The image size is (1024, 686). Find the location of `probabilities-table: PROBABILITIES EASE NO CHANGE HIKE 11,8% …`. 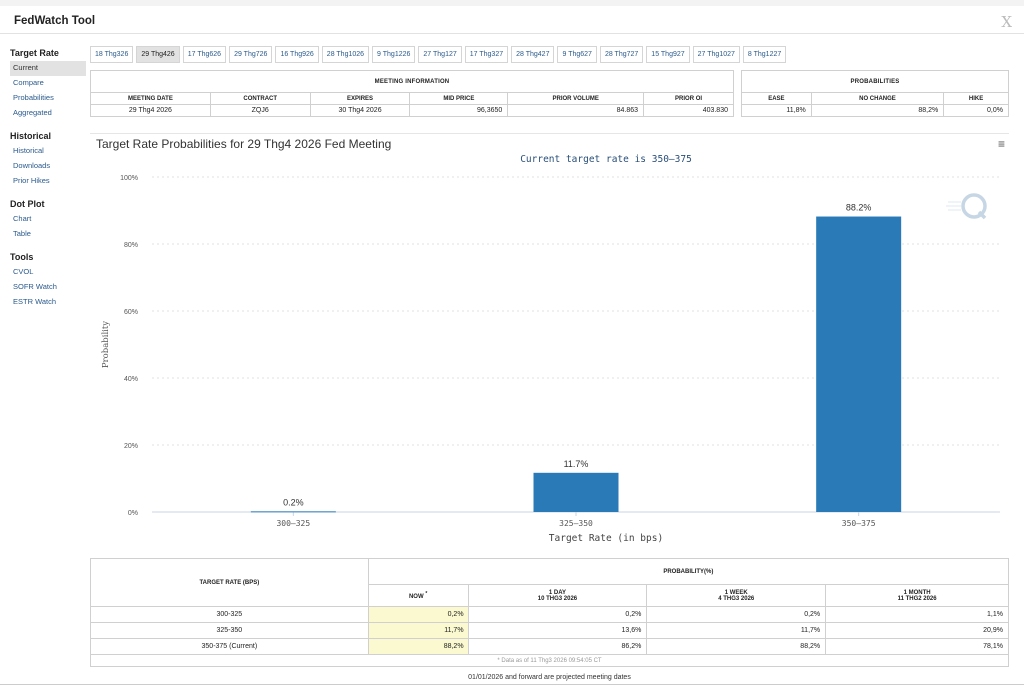

probabilities-table: PROBABILITIES EASE NO CHANGE HIKE 11,8% … is located at coordinates (875, 93).